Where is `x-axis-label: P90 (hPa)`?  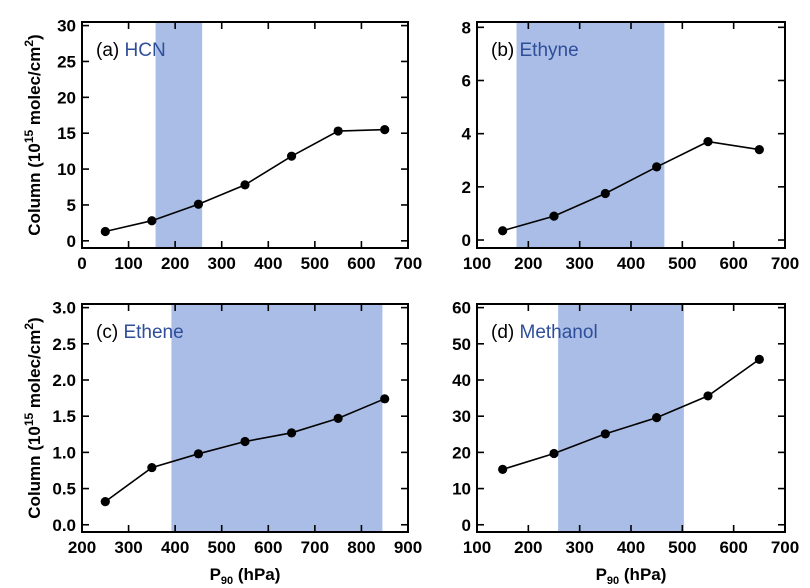
x-axis-label: P90 (hPa) is located at coordinates (631, 576).